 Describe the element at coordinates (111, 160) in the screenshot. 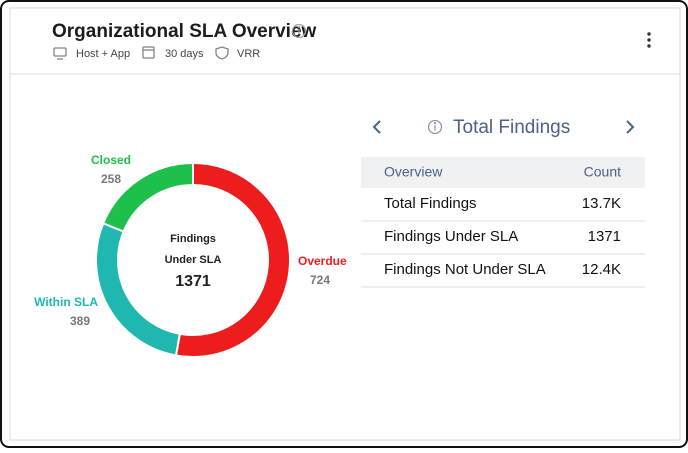

I see `slice-label: Closed` at that location.